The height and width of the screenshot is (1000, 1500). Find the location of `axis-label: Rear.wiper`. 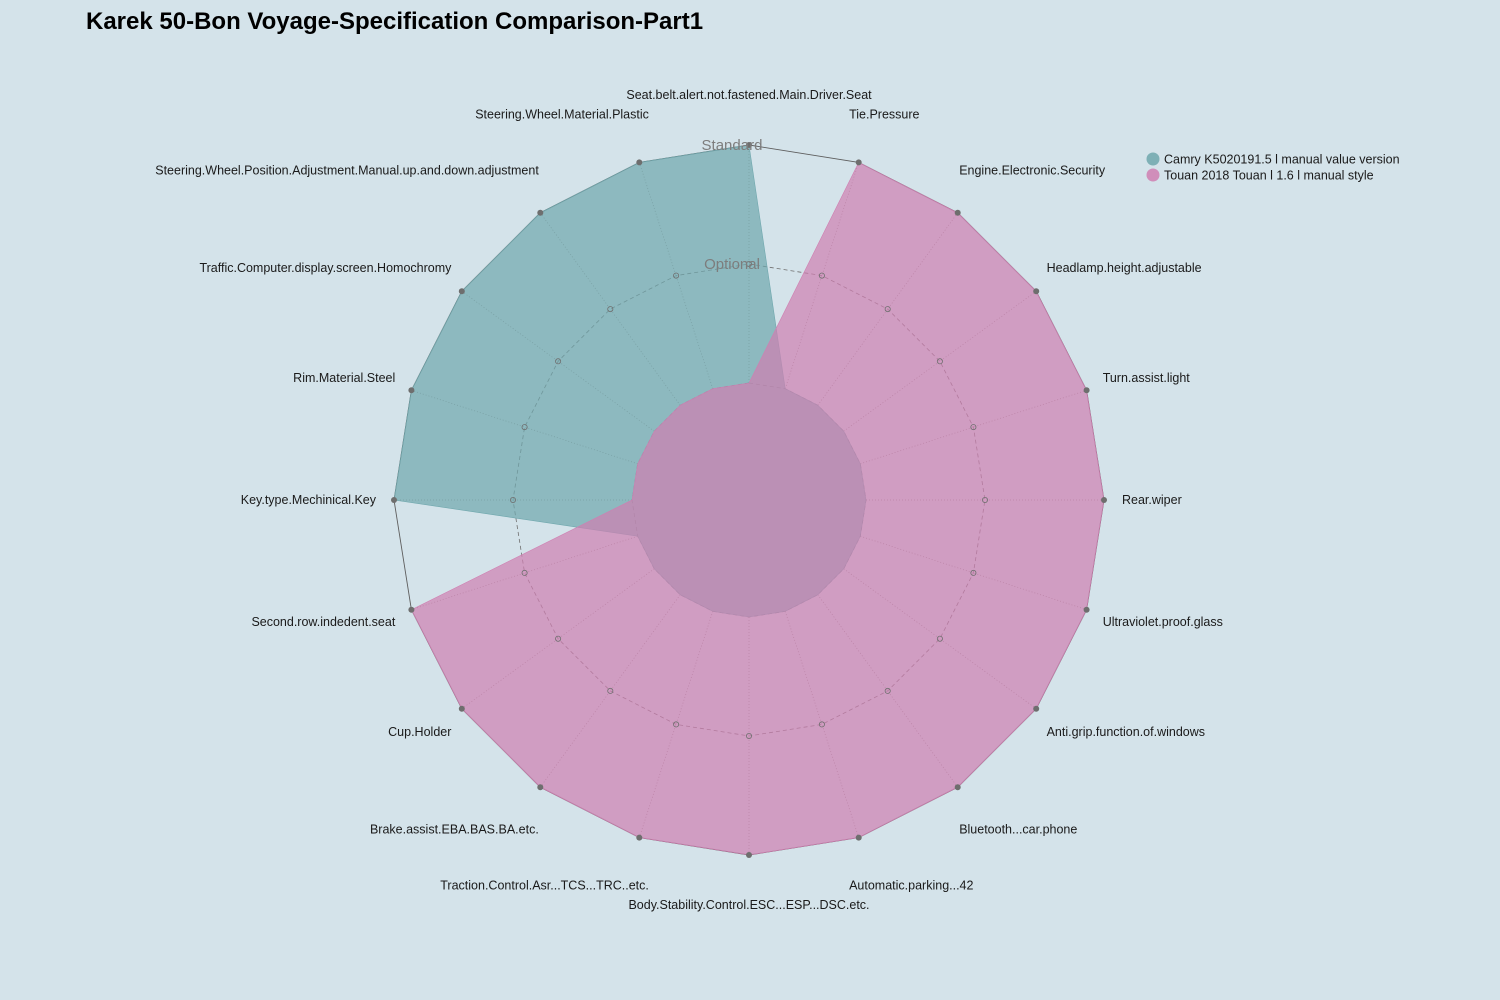

axis-label: Rear.wiper is located at coordinates (1152, 500).